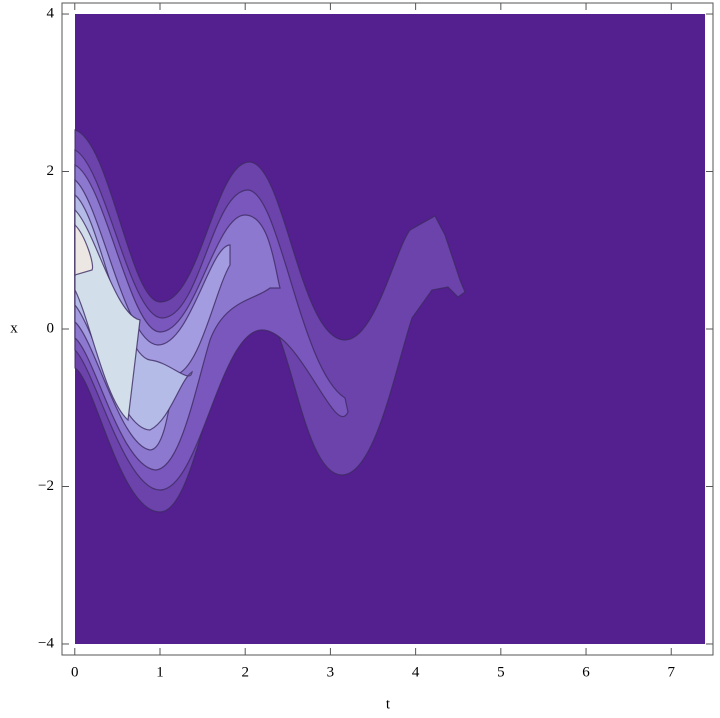 The width and height of the screenshot is (720, 718). What do you see at coordinates (671, 672) in the screenshot?
I see `x-tick-label: 7` at bounding box center [671, 672].